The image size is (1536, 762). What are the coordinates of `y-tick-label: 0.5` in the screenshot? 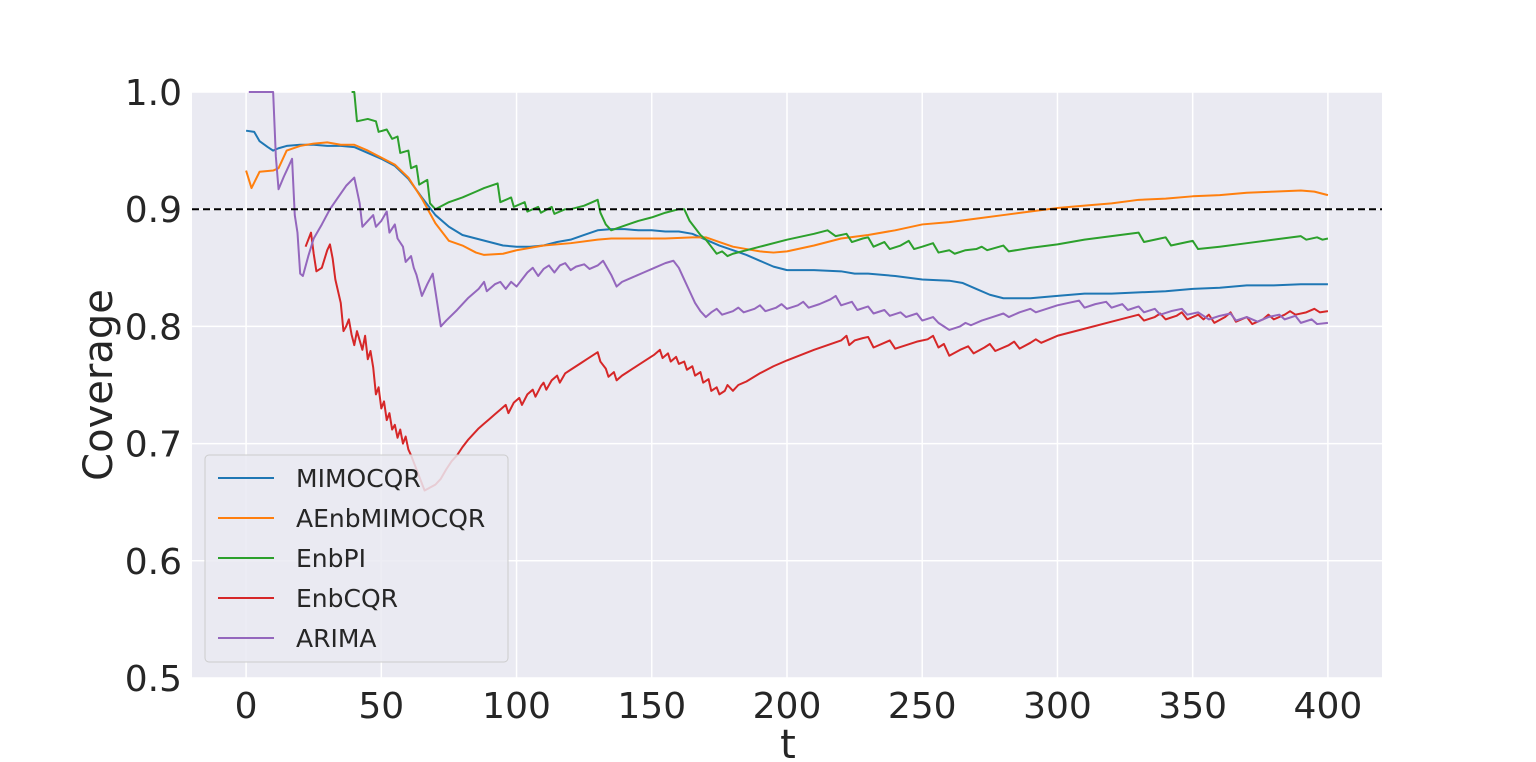 It's located at (153, 679).